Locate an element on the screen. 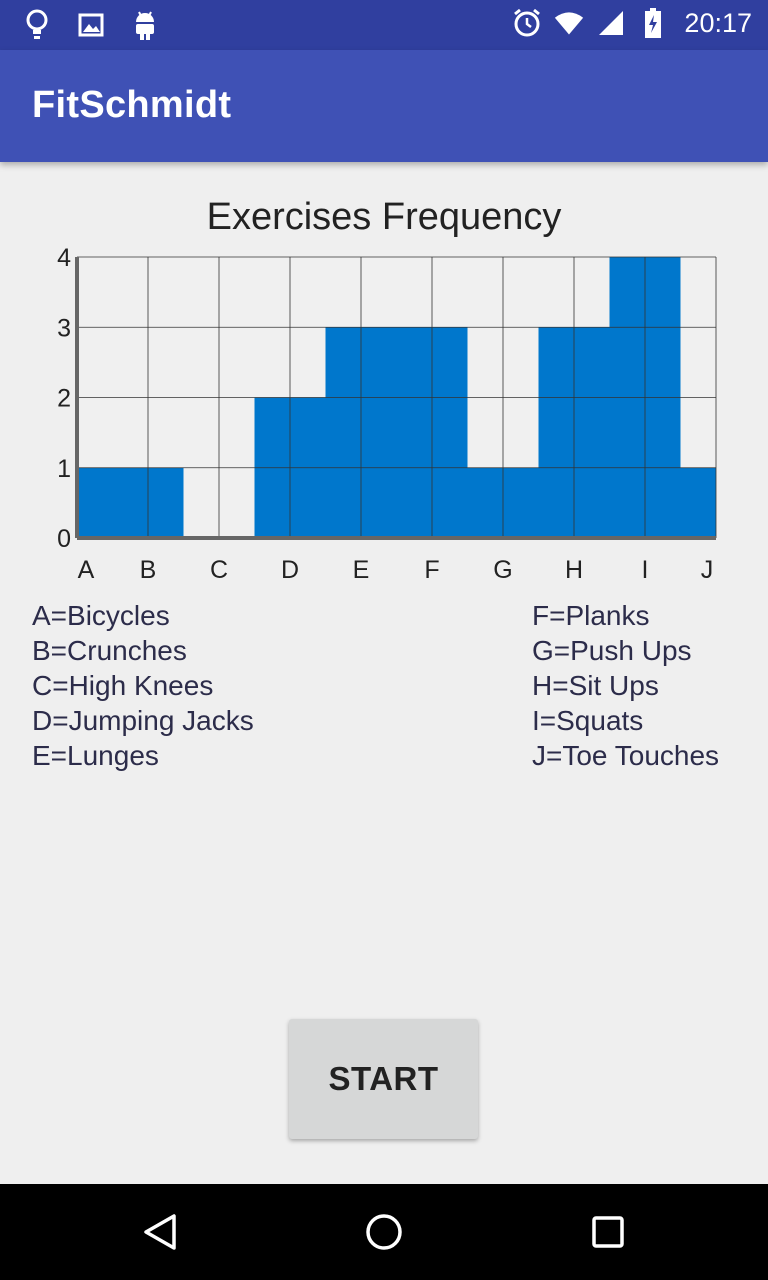  back-icon is located at coordinates (160, 1232).